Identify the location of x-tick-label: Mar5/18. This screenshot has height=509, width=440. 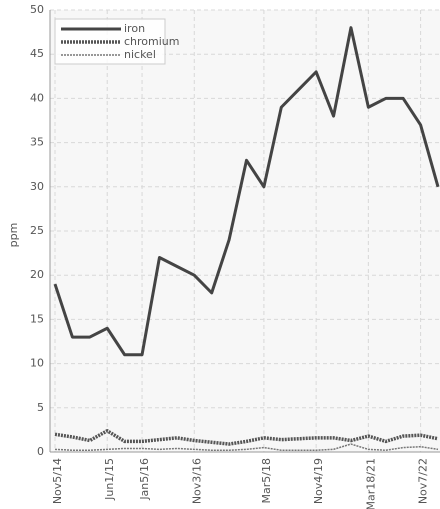
(266, 480).